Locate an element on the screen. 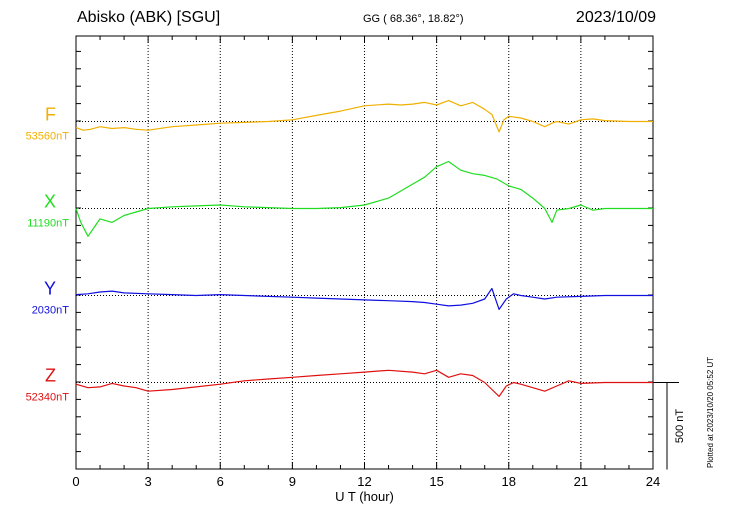 Image resolution: width=730 pixels, height=520 pixels. x-tick-label: 3 is located at coordinates (148, 481).